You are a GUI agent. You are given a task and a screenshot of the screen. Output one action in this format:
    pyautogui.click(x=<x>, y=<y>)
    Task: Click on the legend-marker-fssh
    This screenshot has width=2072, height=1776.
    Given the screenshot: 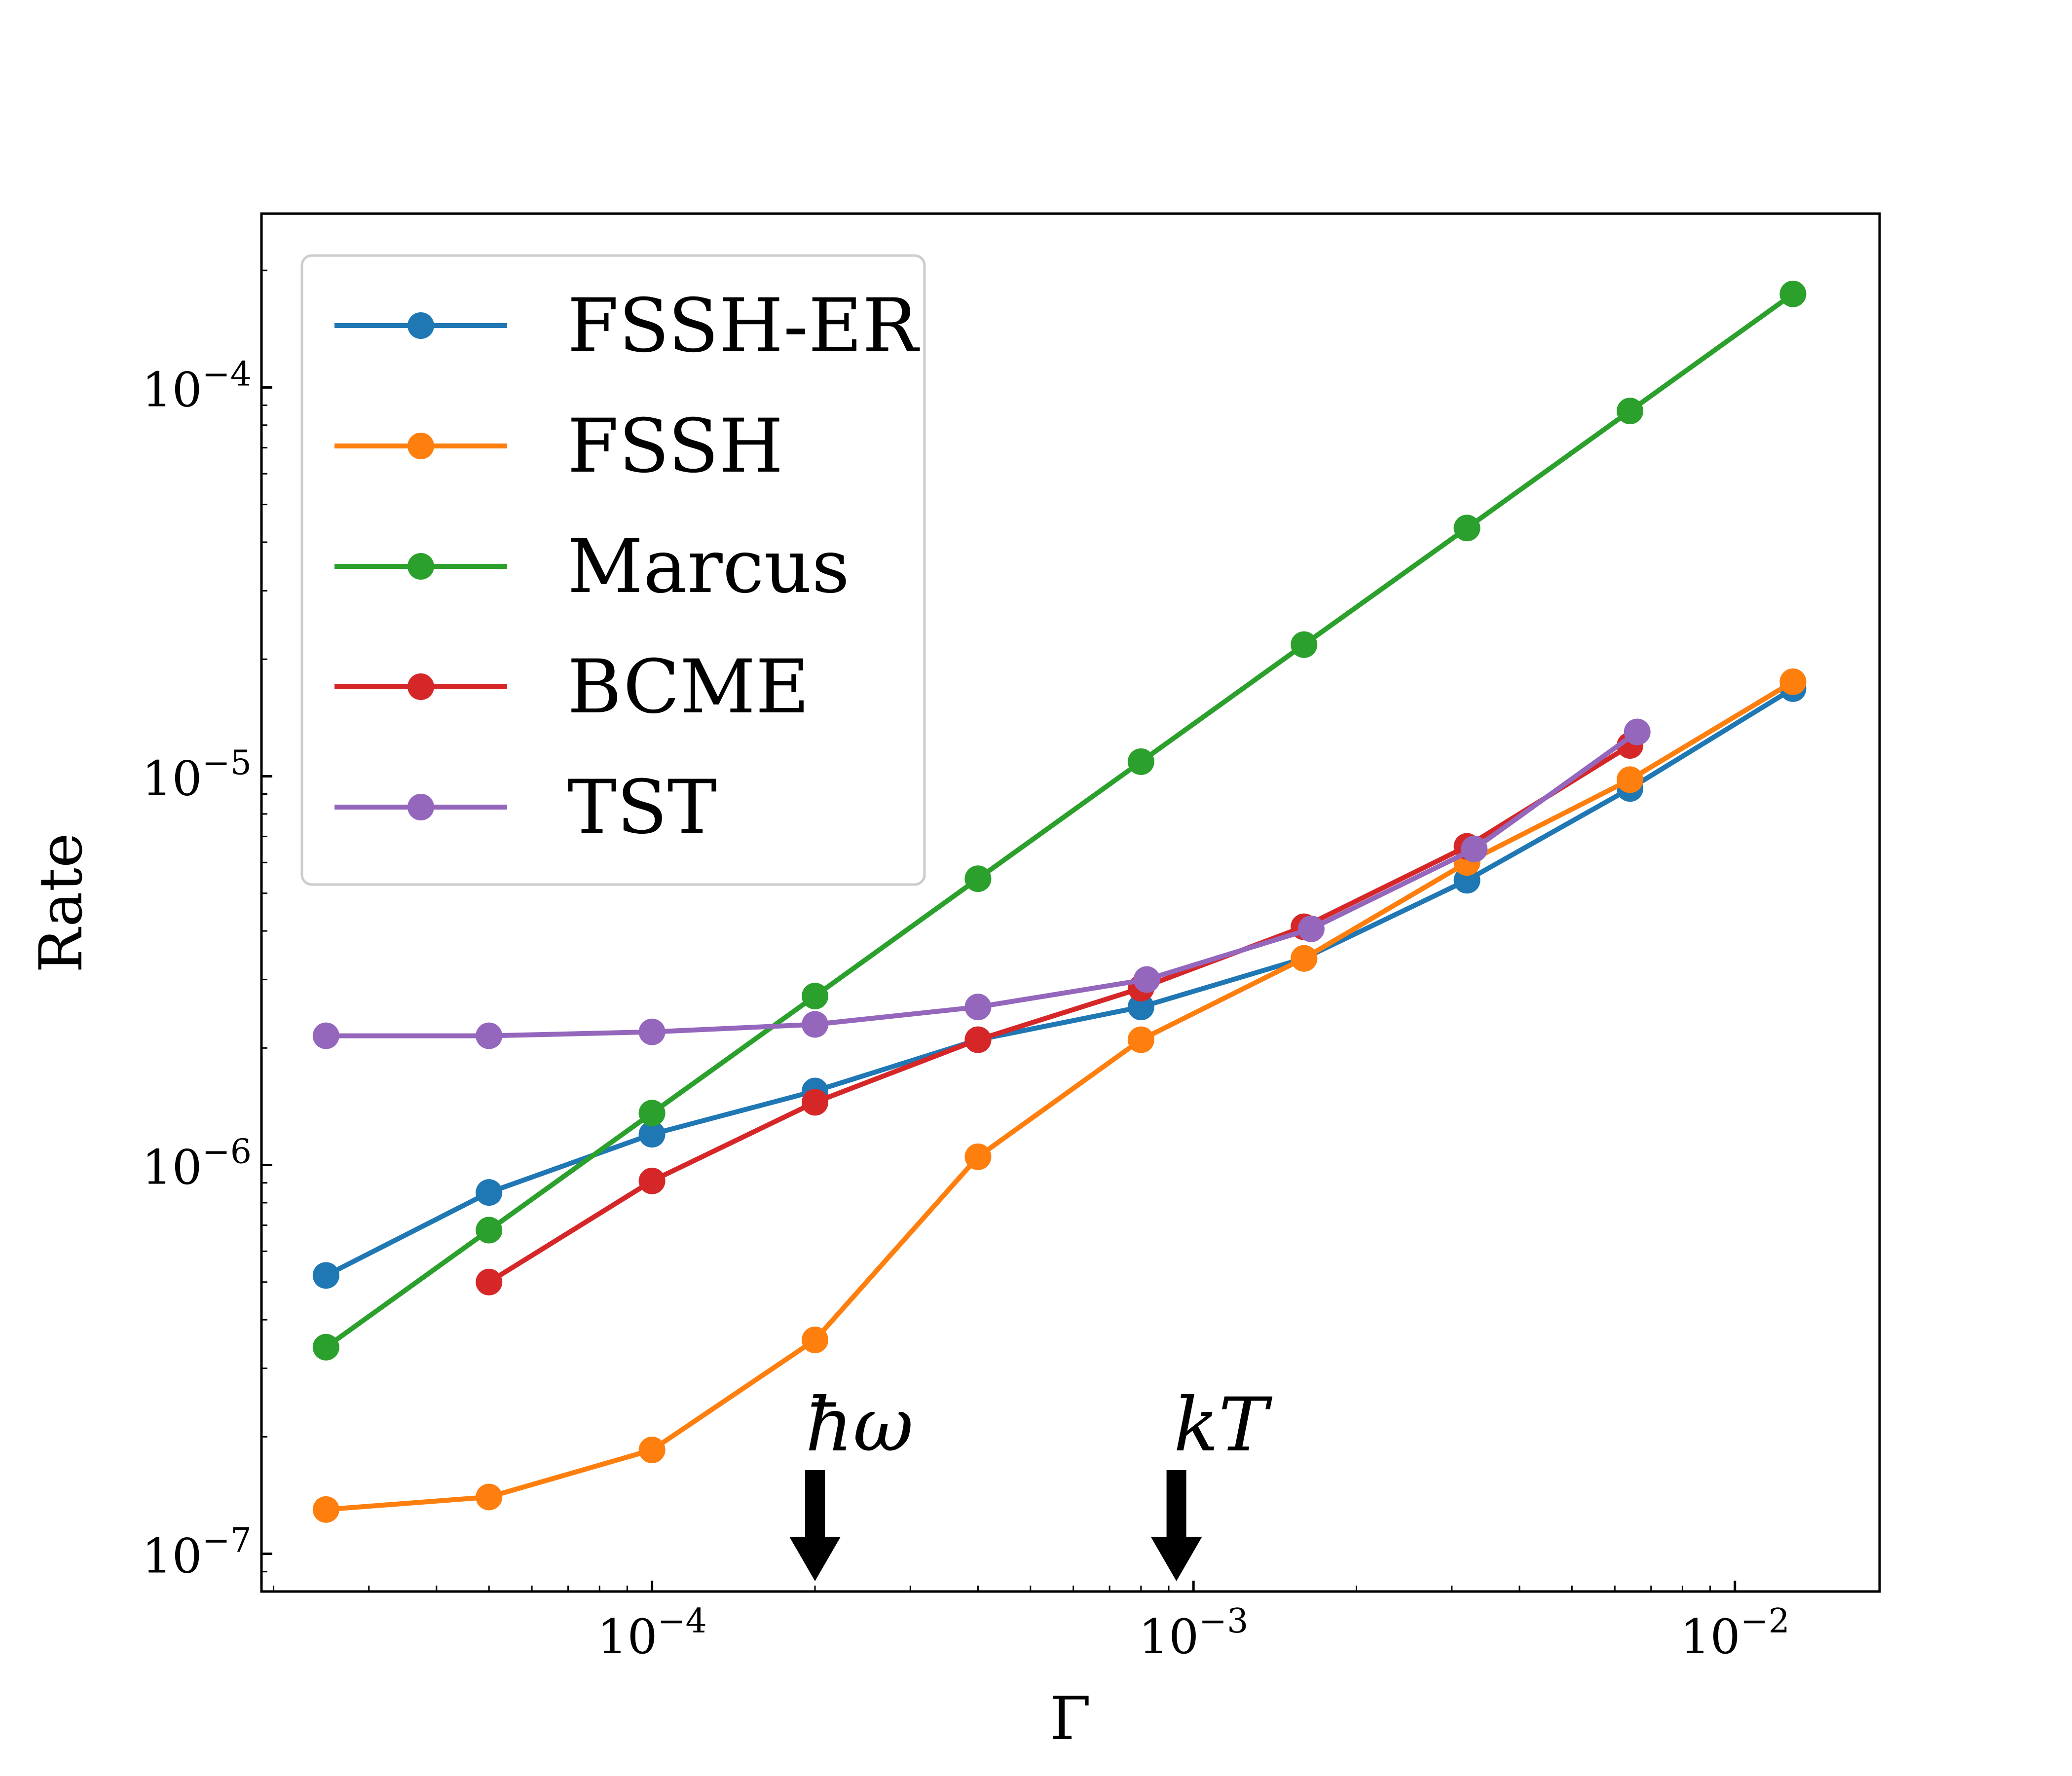 What is the action you would take?
    pyautogui.click(x=420, y=446)
    